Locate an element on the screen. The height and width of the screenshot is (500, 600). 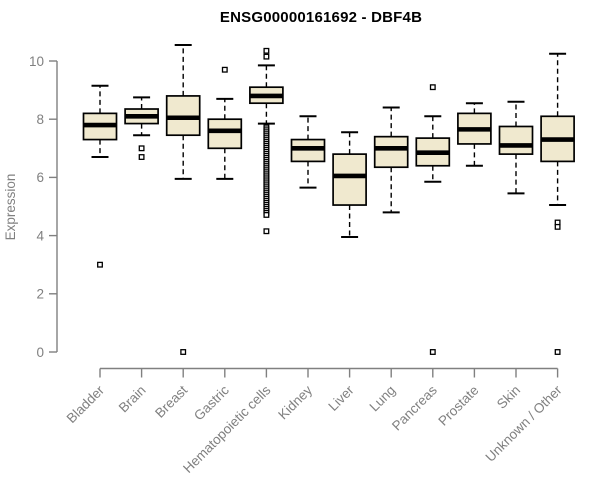
y-tick-label: 8 is located at coordinates (40, 119).